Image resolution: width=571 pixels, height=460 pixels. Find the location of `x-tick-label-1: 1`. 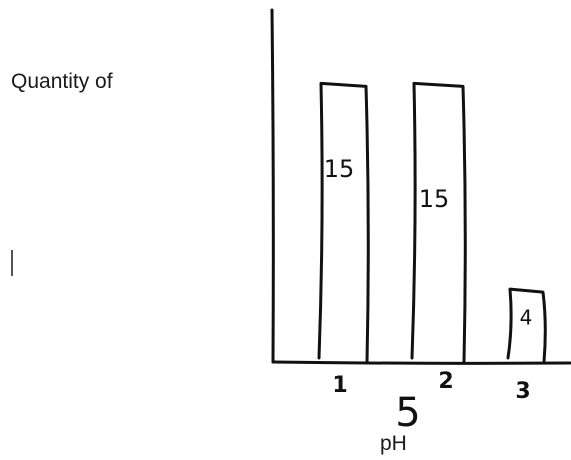

x-tick-label-1: 1 is located at coordinates (339, 385).